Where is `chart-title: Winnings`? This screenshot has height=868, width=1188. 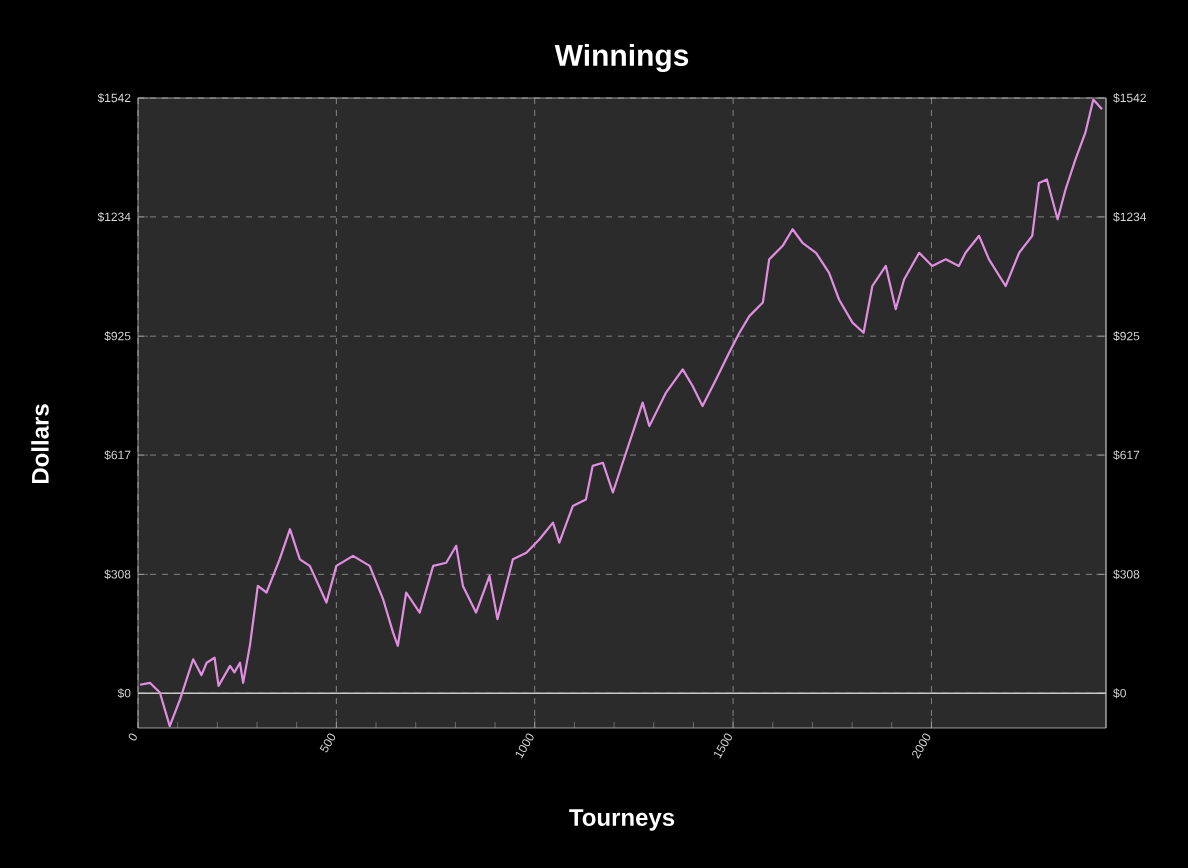 chart-title: Winnings is located at coordinates (621, 58).